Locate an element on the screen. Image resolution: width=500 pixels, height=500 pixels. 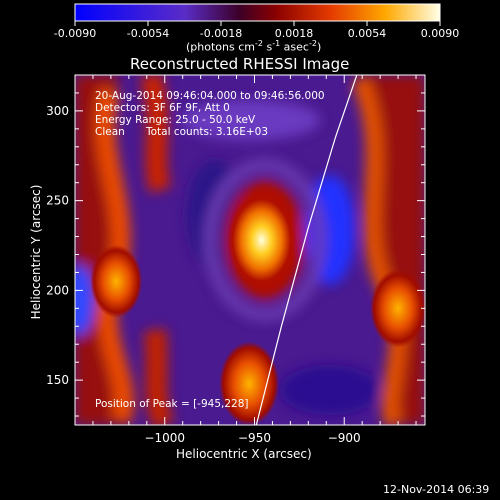
colorbar-tick-label: -0.0054 is located at coordinates (148, 33).